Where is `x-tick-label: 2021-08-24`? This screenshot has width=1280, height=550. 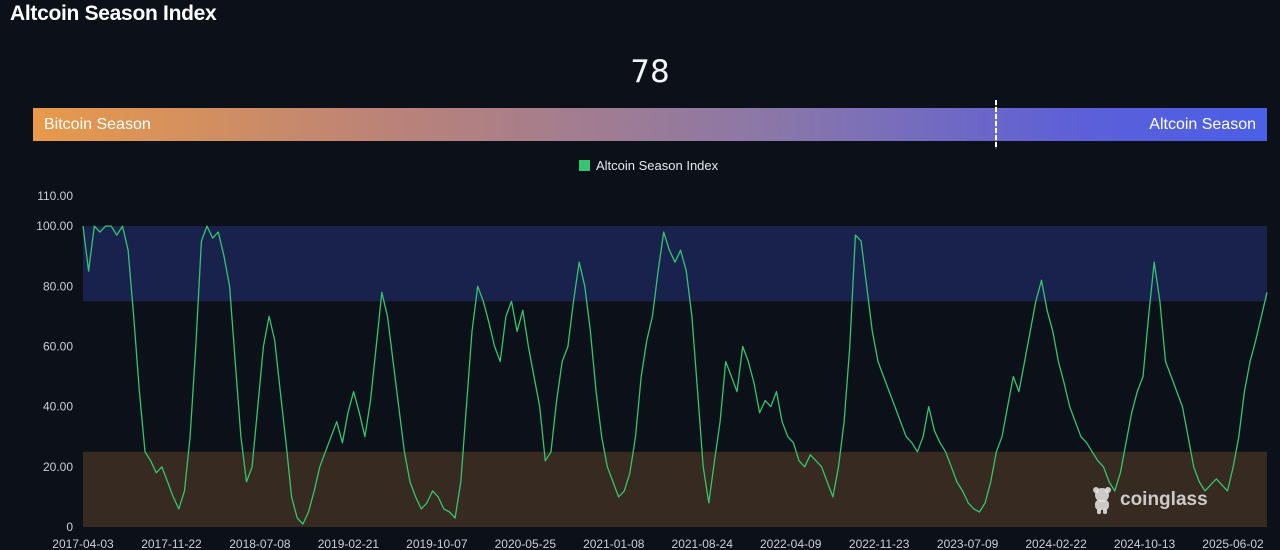 x-tick-label: 2021-08-24 is located at coordinates (703, 543).